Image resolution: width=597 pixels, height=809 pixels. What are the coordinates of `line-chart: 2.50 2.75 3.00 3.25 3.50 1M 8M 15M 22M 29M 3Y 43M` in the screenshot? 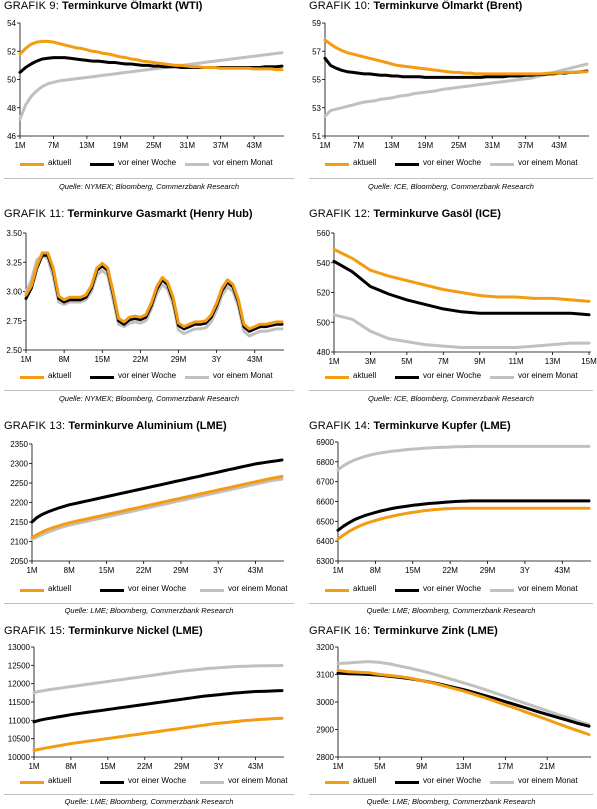 It's located at (145, 296).